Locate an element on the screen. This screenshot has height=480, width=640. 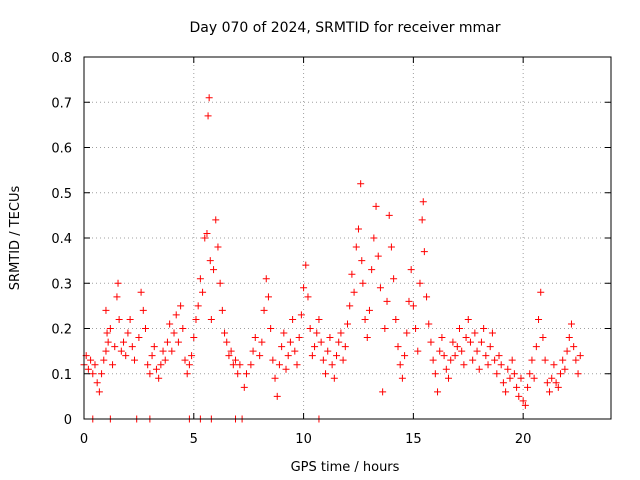
y-tick-label: 0.2 is located at coordinates (61, 330).